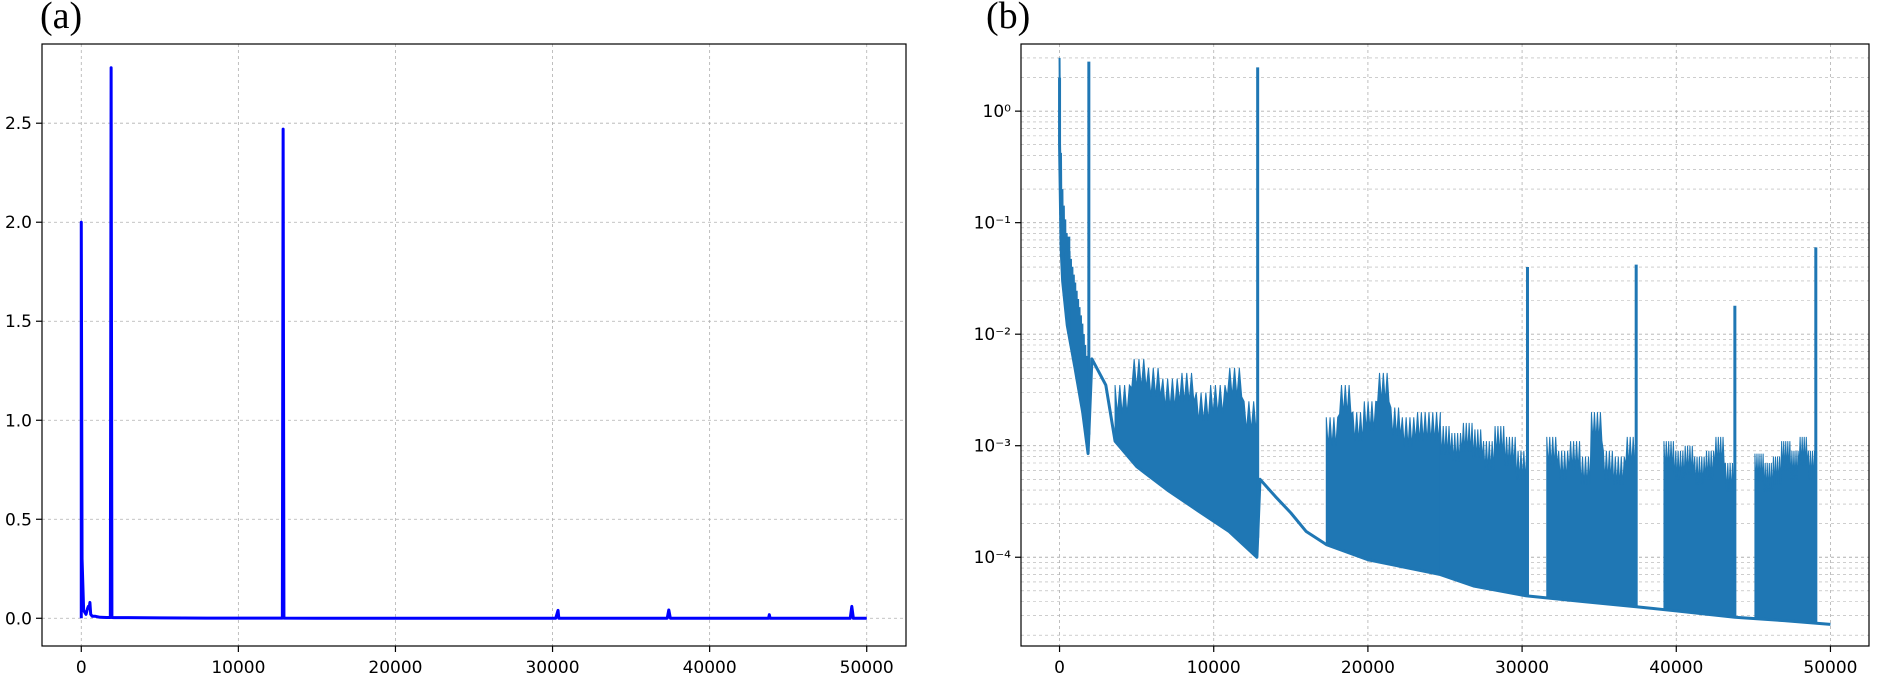 The image size is (1878, 676). Describe the element at coordinates (18, 322) in the screenshot. I see `y-tick-label: 1.5` at that location.